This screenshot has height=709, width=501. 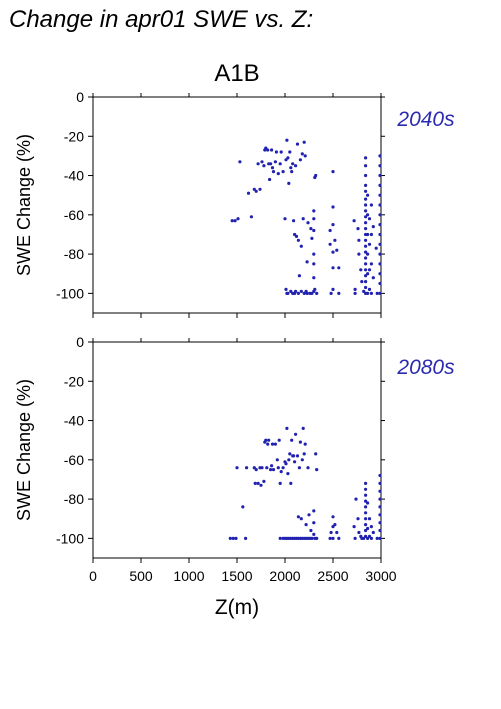 I want to click on x-tick-label: 1500, so click(x=236, y=576).